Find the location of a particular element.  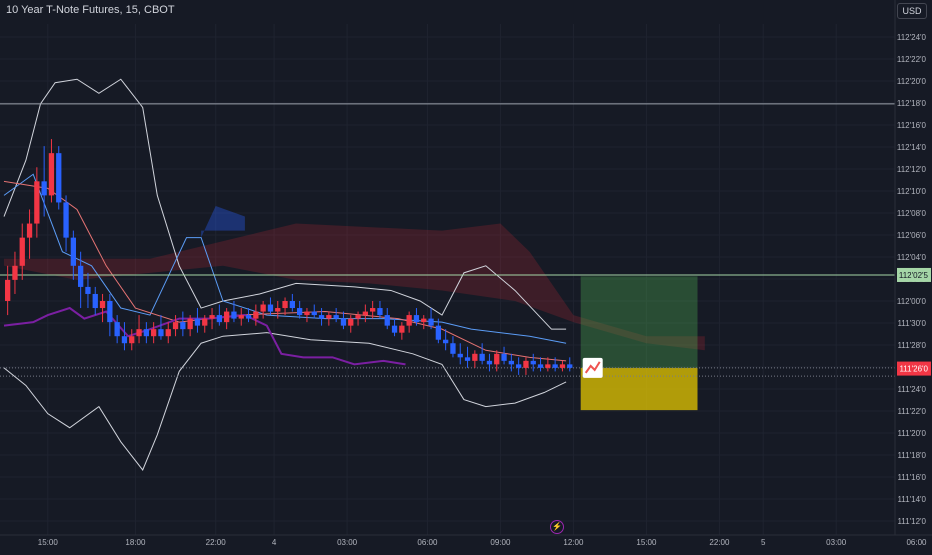

price-tick-label: 111'18'0 is located at coordinates (911, 455).